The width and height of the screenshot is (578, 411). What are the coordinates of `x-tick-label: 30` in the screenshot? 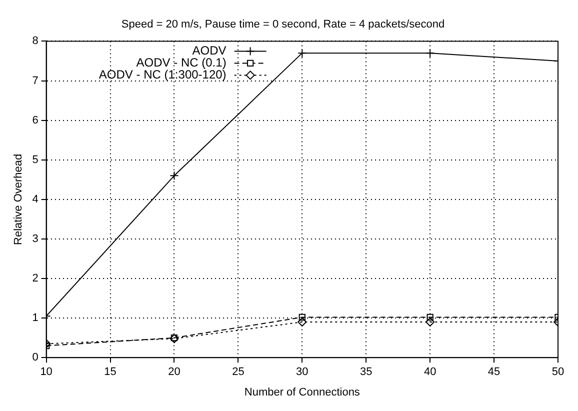 It's located at (302, 372).